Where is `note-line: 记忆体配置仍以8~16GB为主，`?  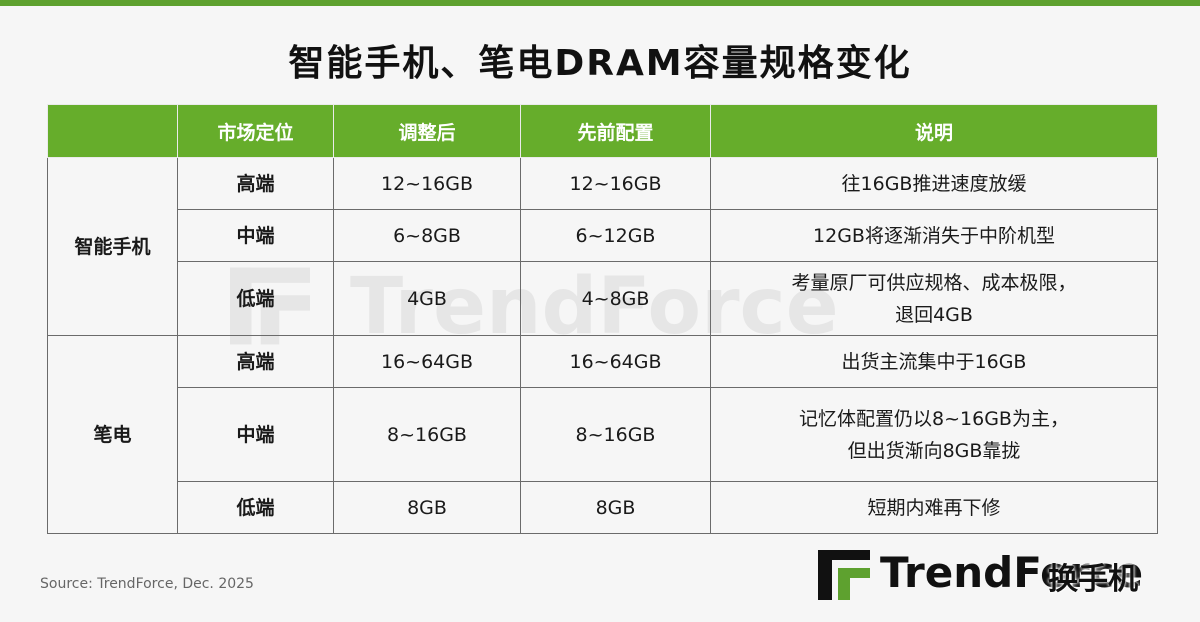 note-line: 记忆体配置仍以8~16GB为主， is located at coordinates (934, 418).